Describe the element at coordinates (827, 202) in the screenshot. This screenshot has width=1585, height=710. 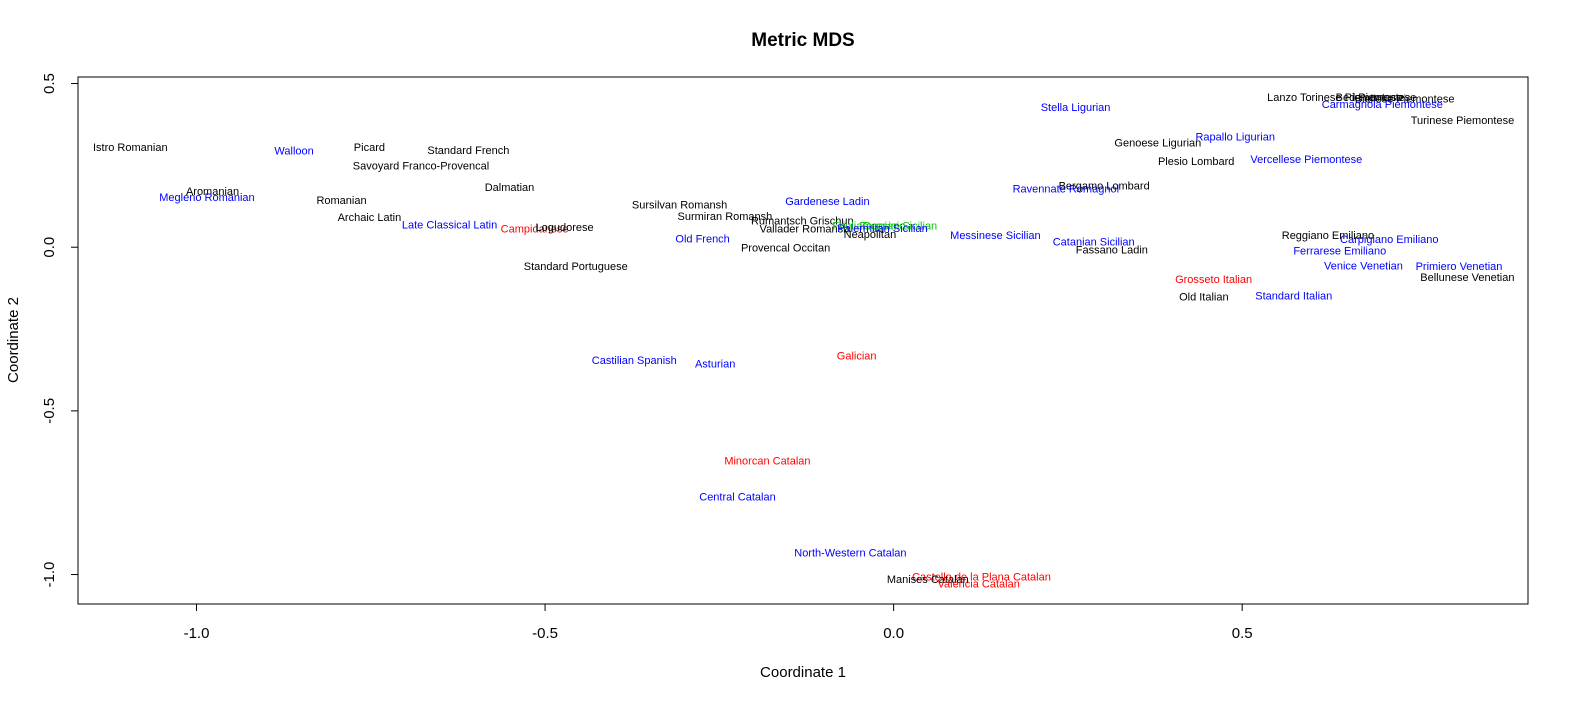
I see `point-label: Gardenese Ladin` at that location.